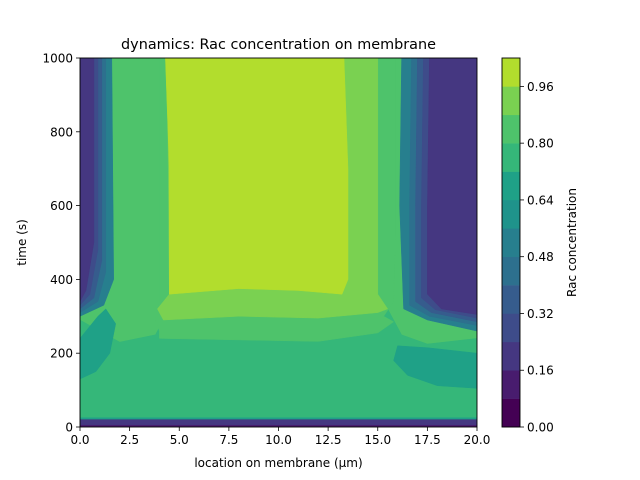  I want to click on y-tick-label: 400, so click(61, 280).